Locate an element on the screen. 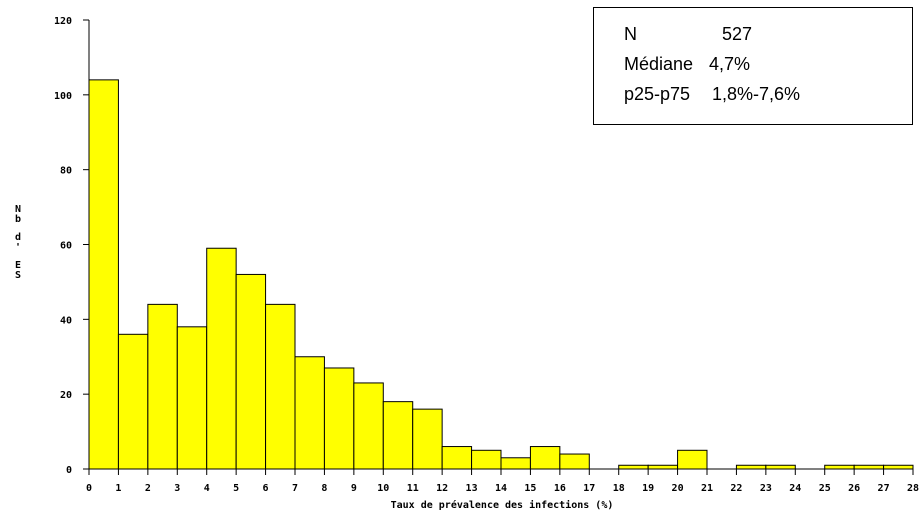  stat-value: 527 is located at coordinates (737, 34).